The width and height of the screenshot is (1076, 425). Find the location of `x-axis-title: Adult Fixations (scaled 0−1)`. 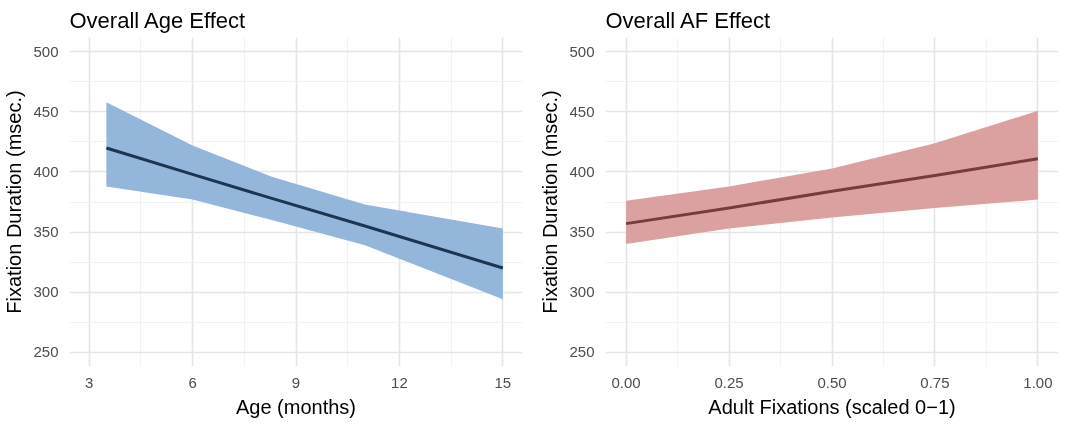

x-axis-title: Adult Fixations (scaled 0−1) is located at coordinates (832, 406).